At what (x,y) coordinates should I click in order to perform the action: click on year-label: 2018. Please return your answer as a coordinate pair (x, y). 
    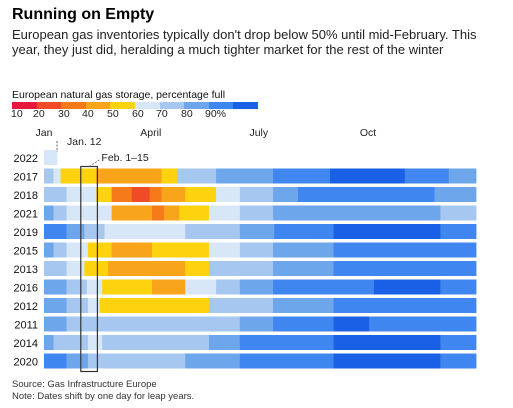
    Looking at the image, I should click on (26, 196).